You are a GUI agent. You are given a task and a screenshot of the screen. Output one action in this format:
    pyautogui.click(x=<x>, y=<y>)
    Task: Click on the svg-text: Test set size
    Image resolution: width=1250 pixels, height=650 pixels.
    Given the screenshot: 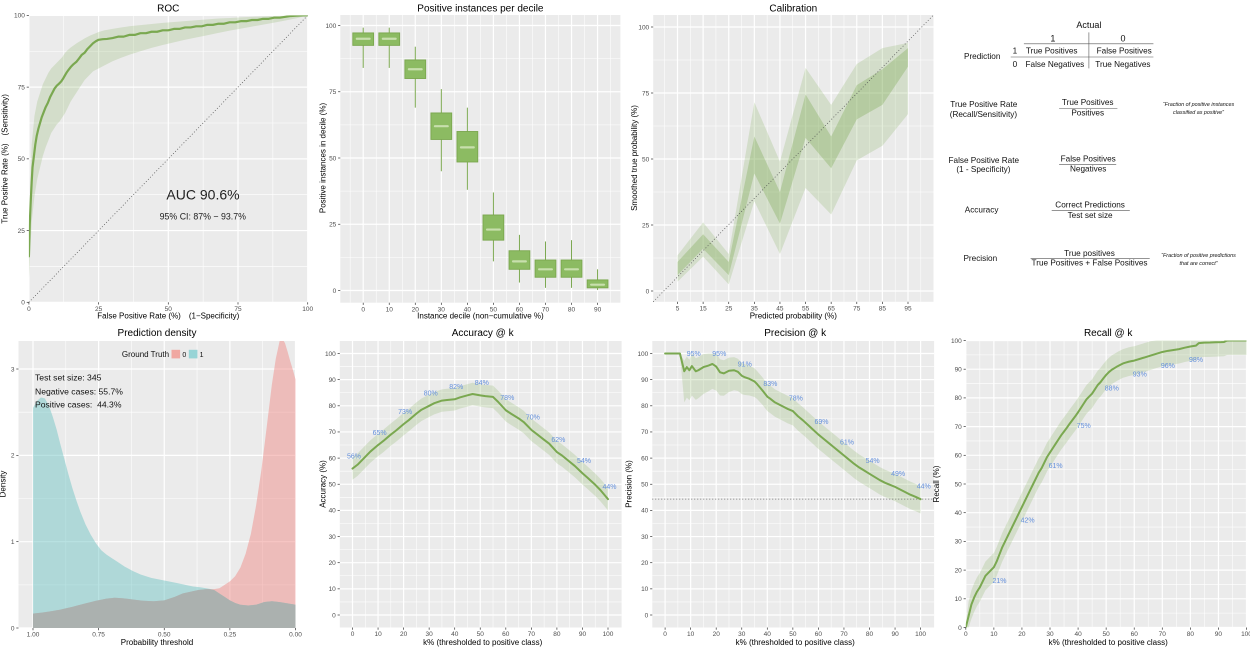 What is the action you would take?
    pyautogui.click(x=1090, y=215)
    